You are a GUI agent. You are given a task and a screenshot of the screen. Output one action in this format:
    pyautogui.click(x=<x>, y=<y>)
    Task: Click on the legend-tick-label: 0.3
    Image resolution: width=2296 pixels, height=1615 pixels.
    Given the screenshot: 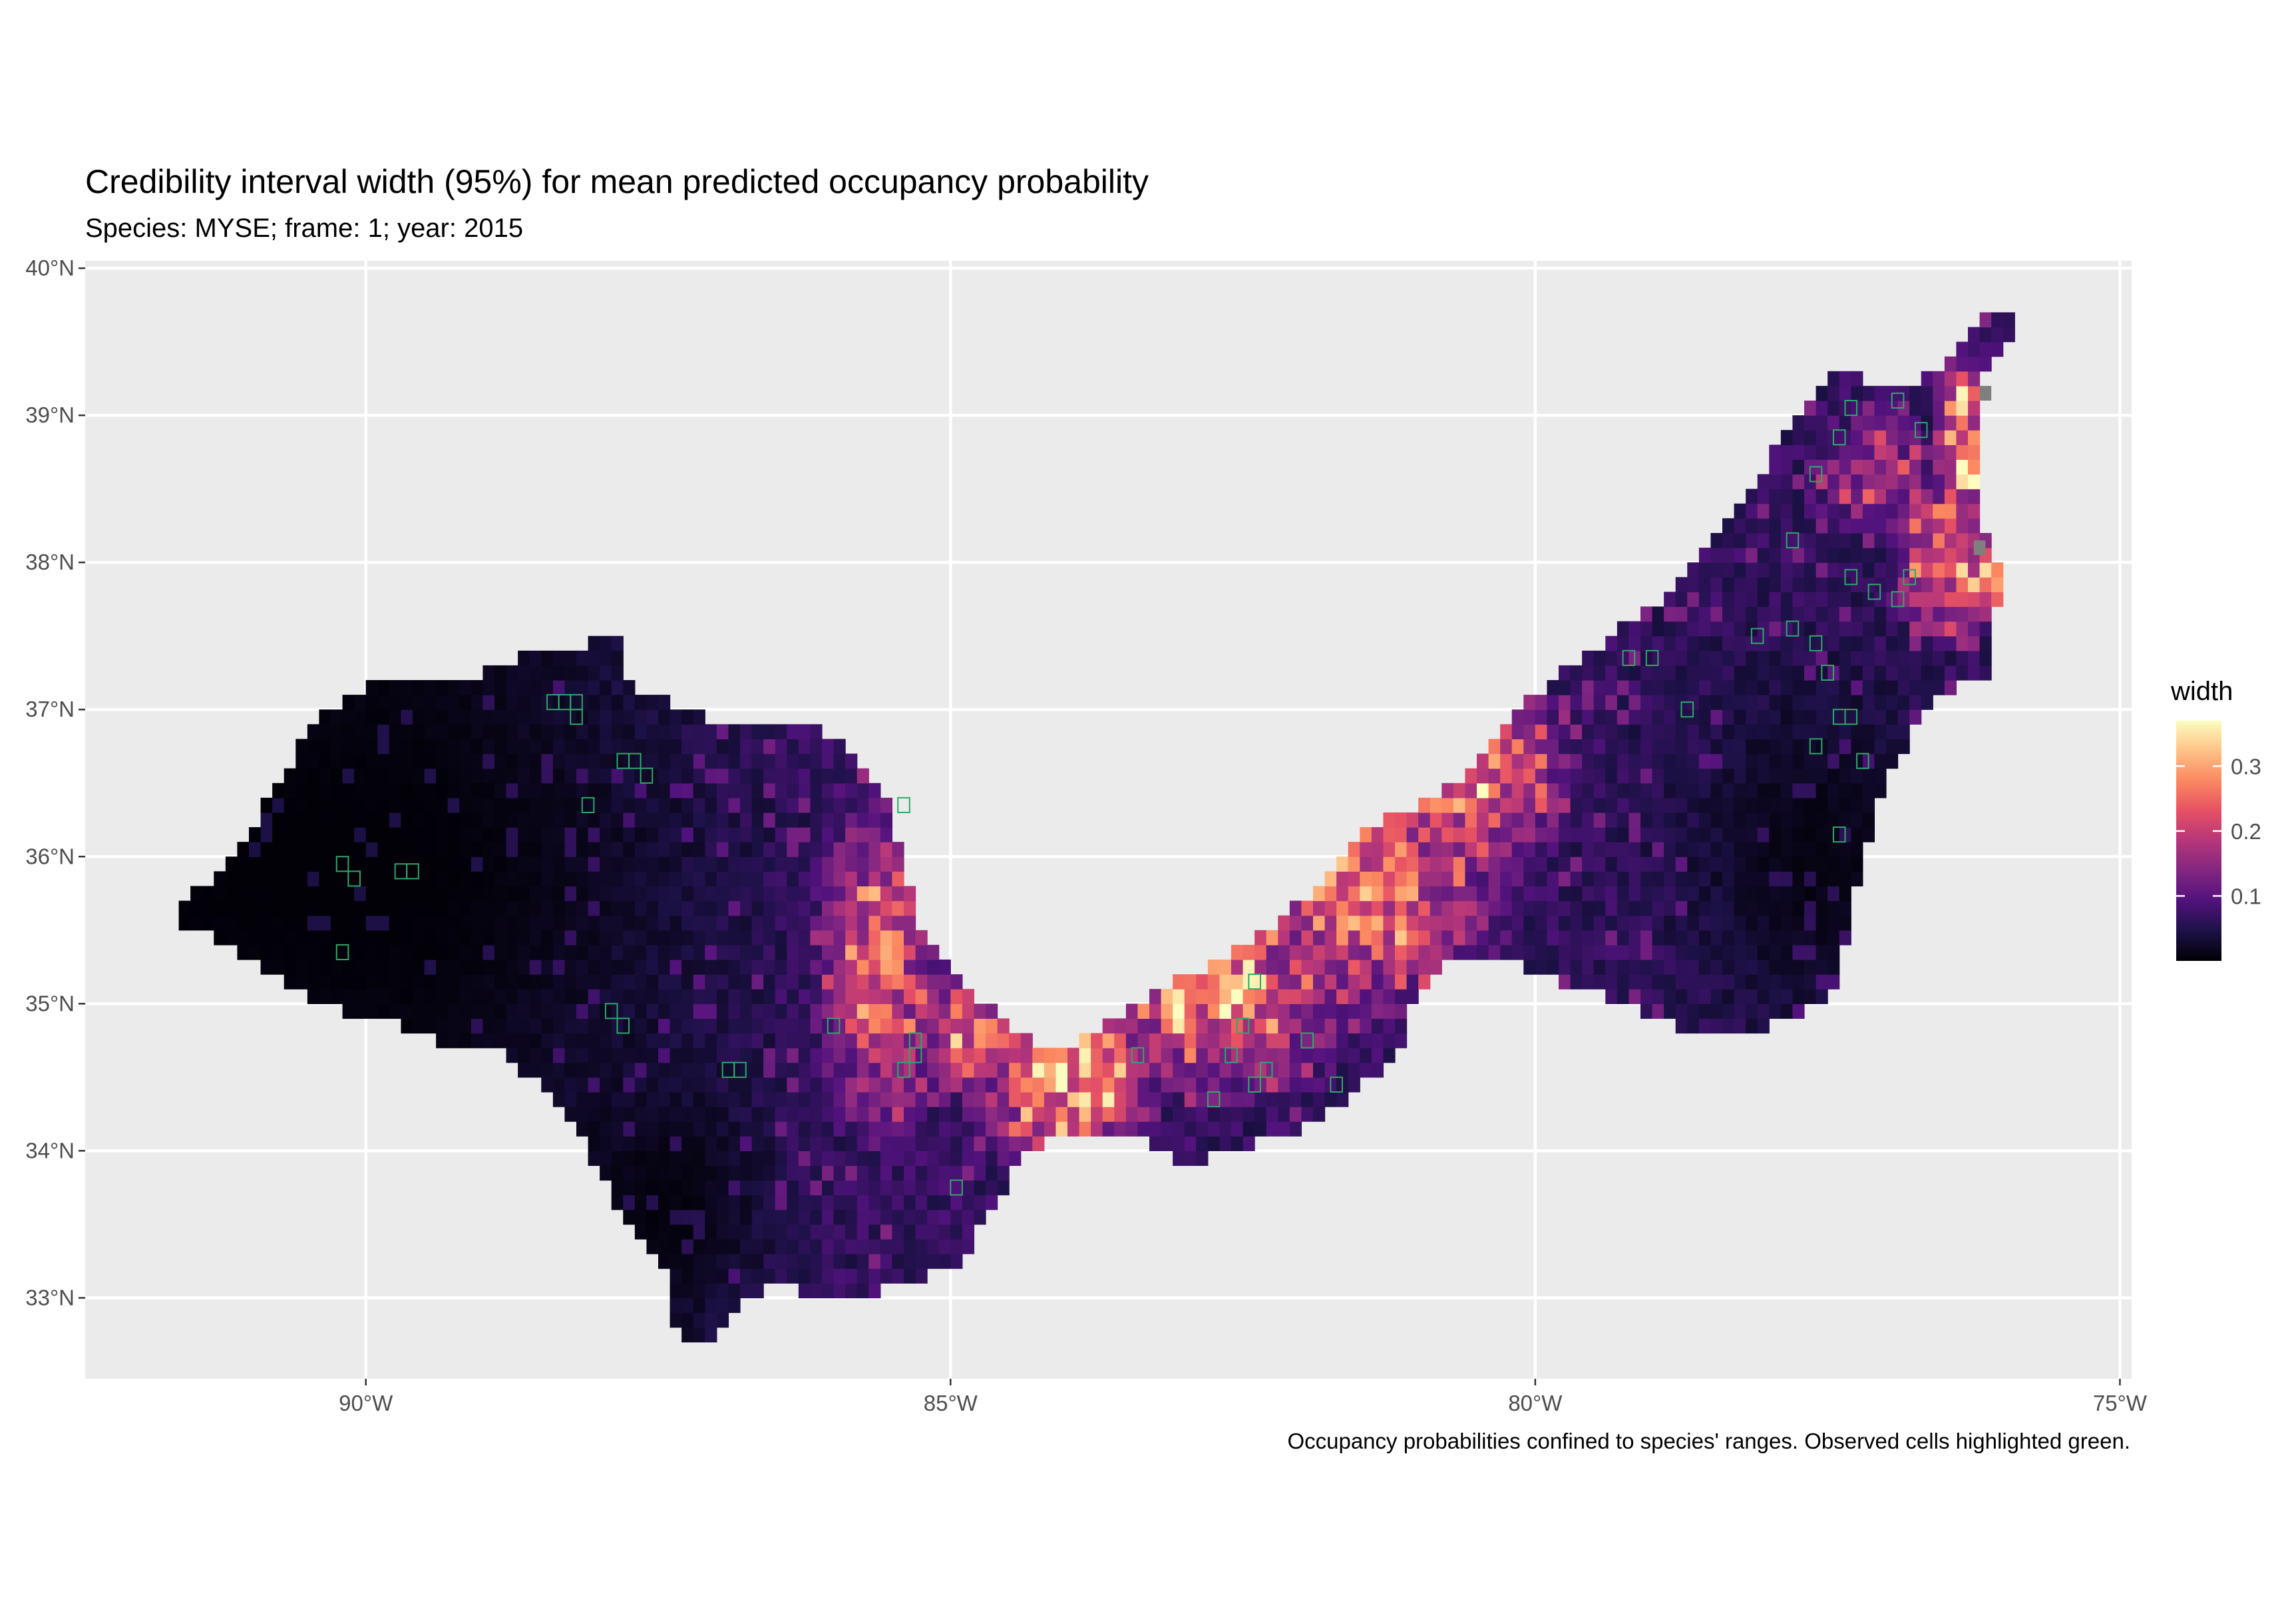 What is the action you would take?
    pyautogui.click(x=2246, y=767)
    